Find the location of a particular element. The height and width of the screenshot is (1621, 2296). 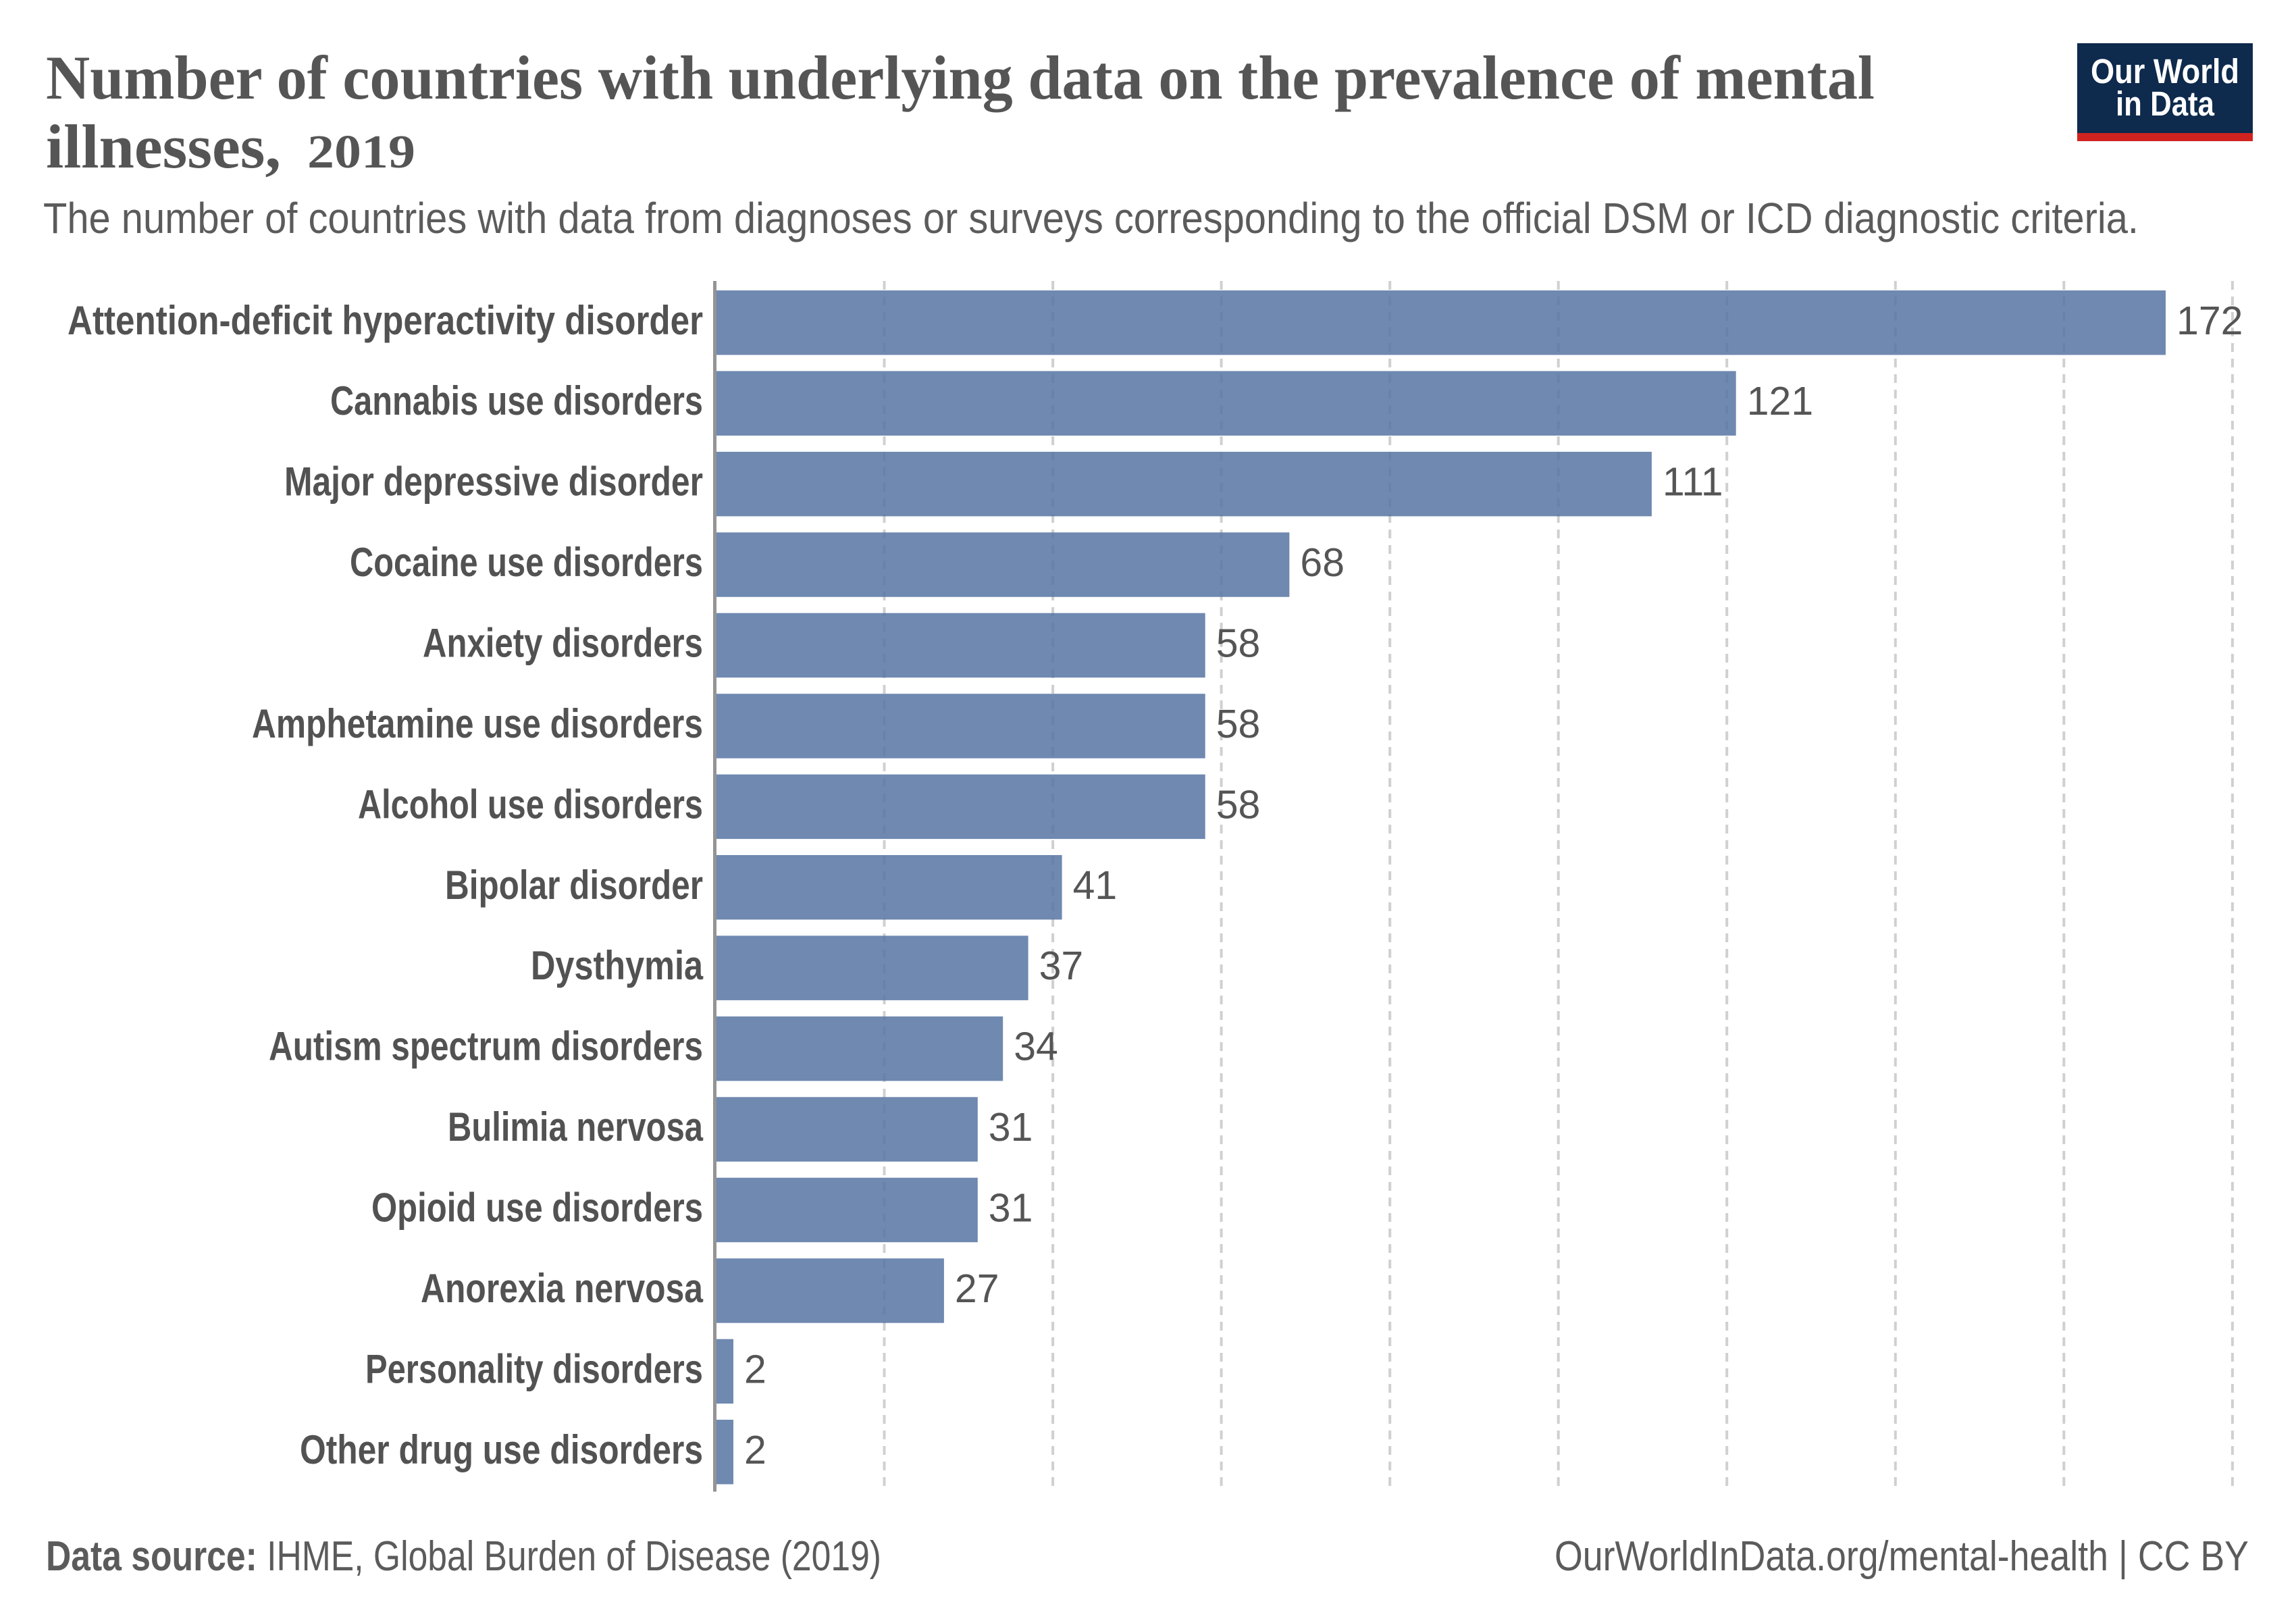

svg-text: Bipolar disorder is located at coordinates (574, 885).